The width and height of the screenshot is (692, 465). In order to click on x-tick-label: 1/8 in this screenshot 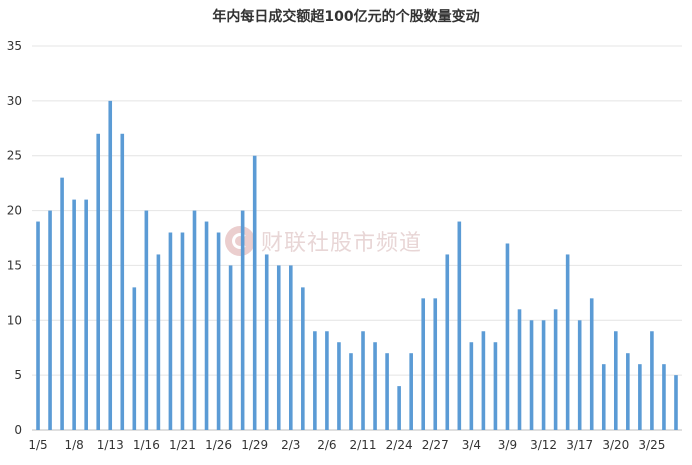, I will do `click(73, 445)`.